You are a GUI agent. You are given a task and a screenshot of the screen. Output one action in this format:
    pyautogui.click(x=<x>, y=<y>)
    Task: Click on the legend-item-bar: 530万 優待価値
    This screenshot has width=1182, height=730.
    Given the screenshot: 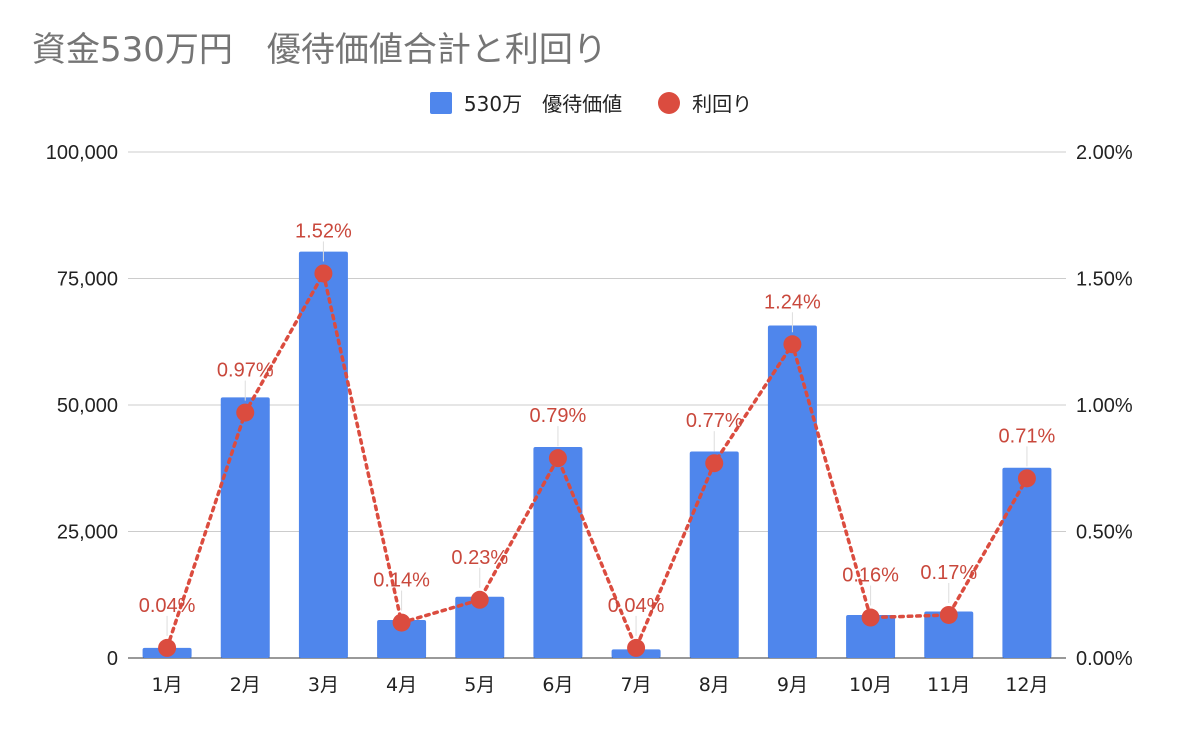 What is the action you would take?
    pyautogui.click(x=526, y=102)
    